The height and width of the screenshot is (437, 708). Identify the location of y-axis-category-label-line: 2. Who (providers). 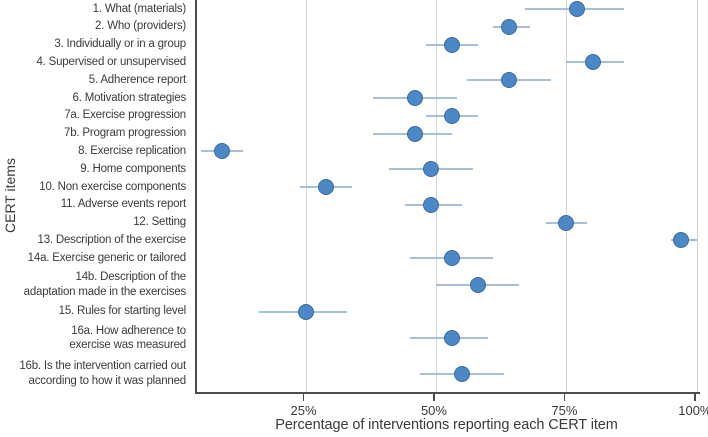
(140, 26).